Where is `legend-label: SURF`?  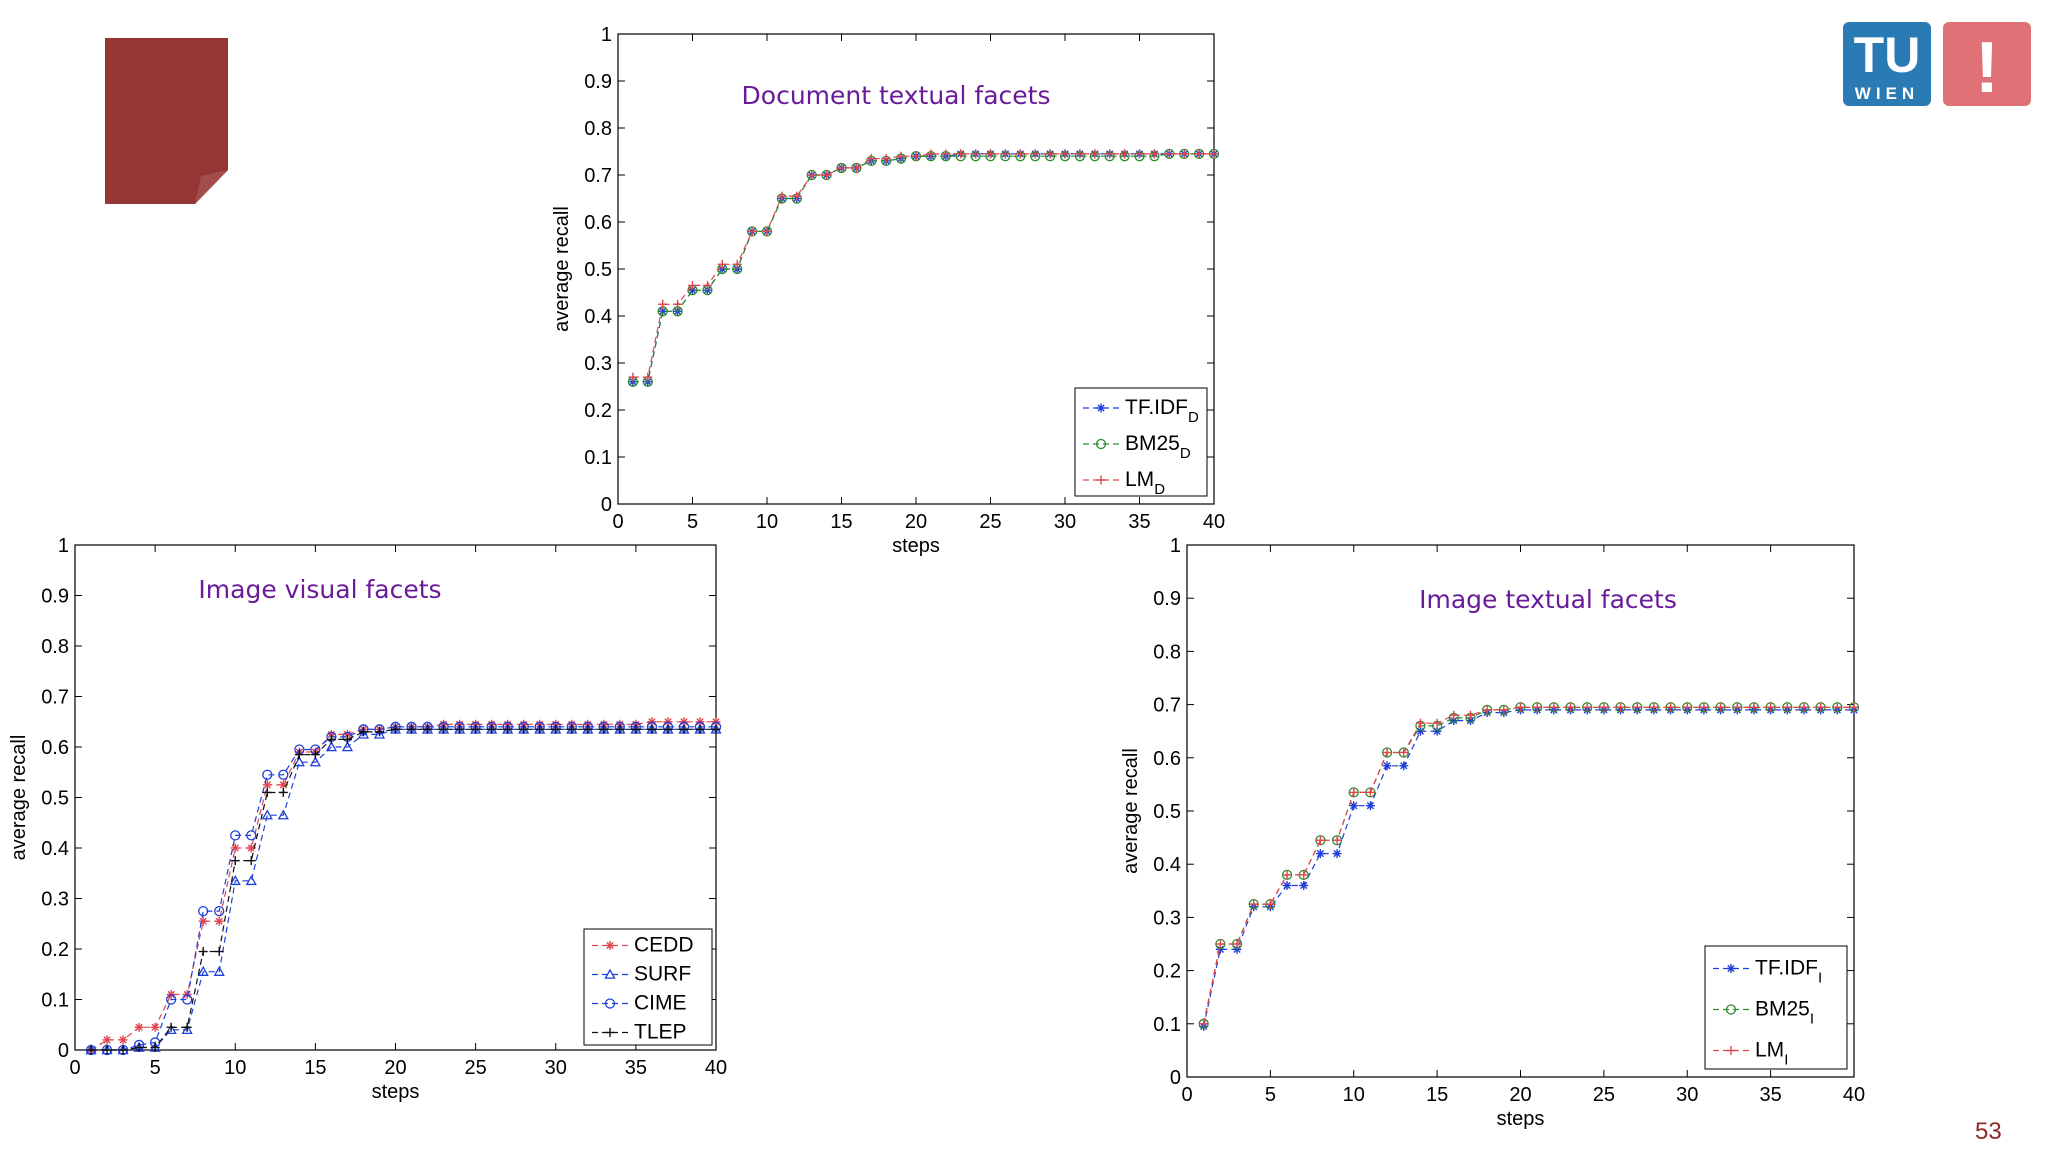
legend-label: SURF is located at coordinates (662, 974).